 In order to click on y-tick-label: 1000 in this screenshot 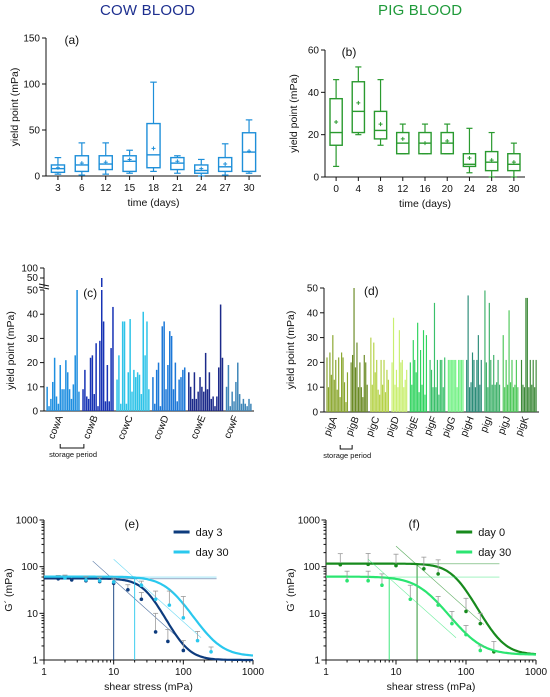, I will do `click(27, 521)`.